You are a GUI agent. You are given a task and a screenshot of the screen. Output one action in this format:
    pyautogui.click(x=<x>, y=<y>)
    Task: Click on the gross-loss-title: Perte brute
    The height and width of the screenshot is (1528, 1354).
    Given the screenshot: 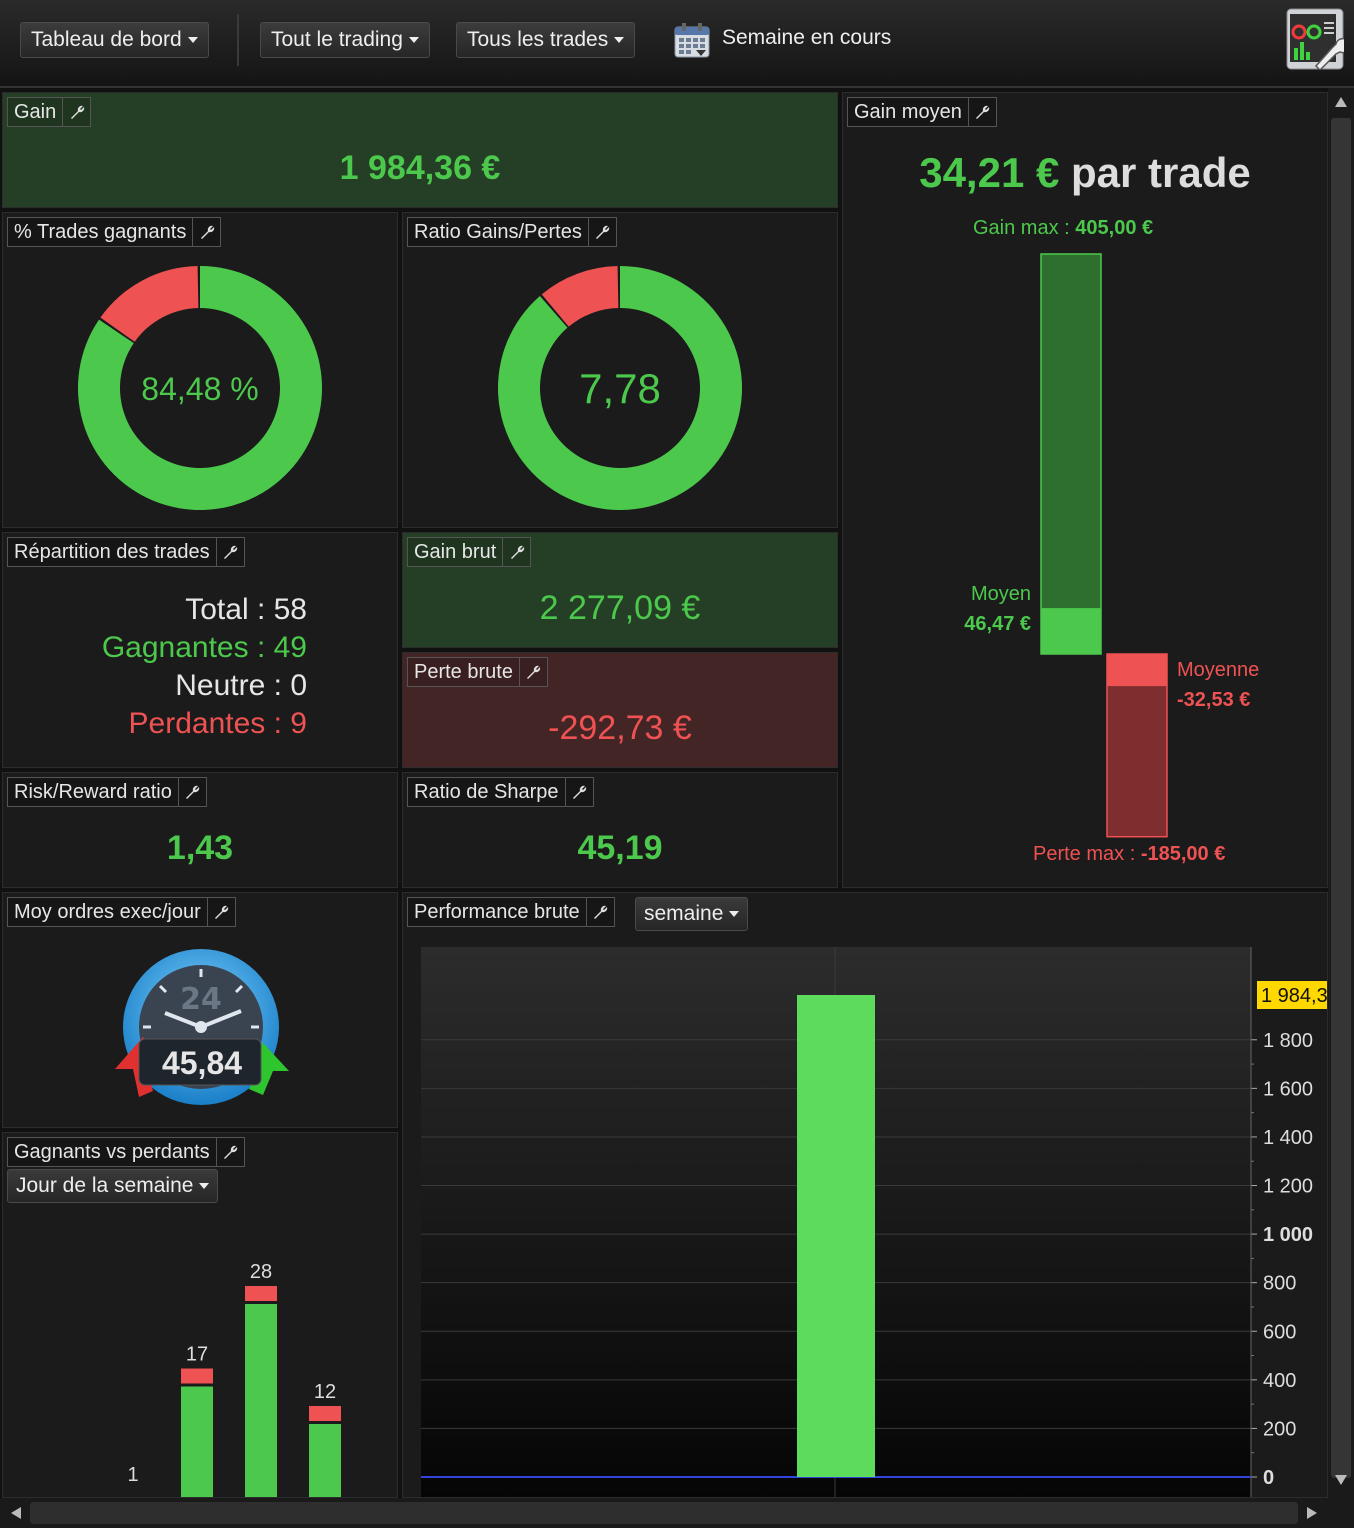 What is the action you would take?
    pyautogui.click(x=477, y=672)
    